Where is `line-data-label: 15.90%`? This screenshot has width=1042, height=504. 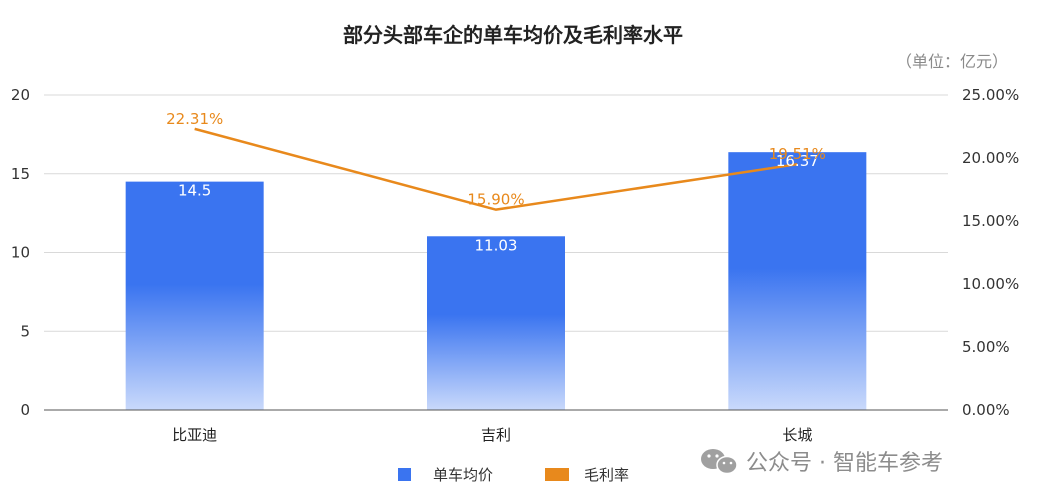
line-data-label: 15.90% is located at coordinates (495, 200).